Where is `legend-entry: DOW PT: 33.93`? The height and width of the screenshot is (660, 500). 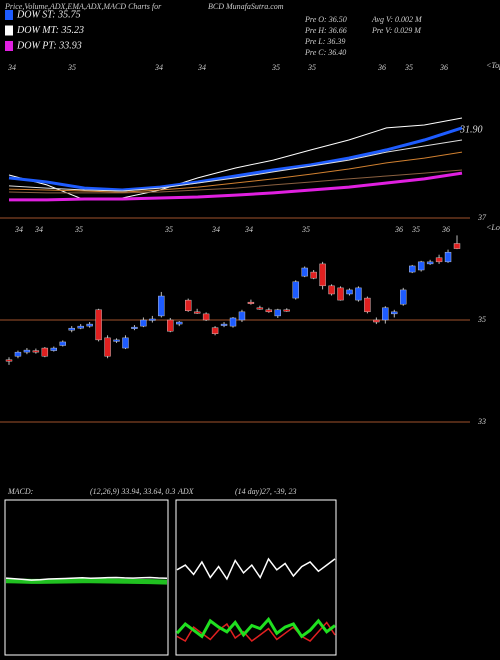 legend-entry: DOW PT: 33.93 is located at coordinates (49, 45).